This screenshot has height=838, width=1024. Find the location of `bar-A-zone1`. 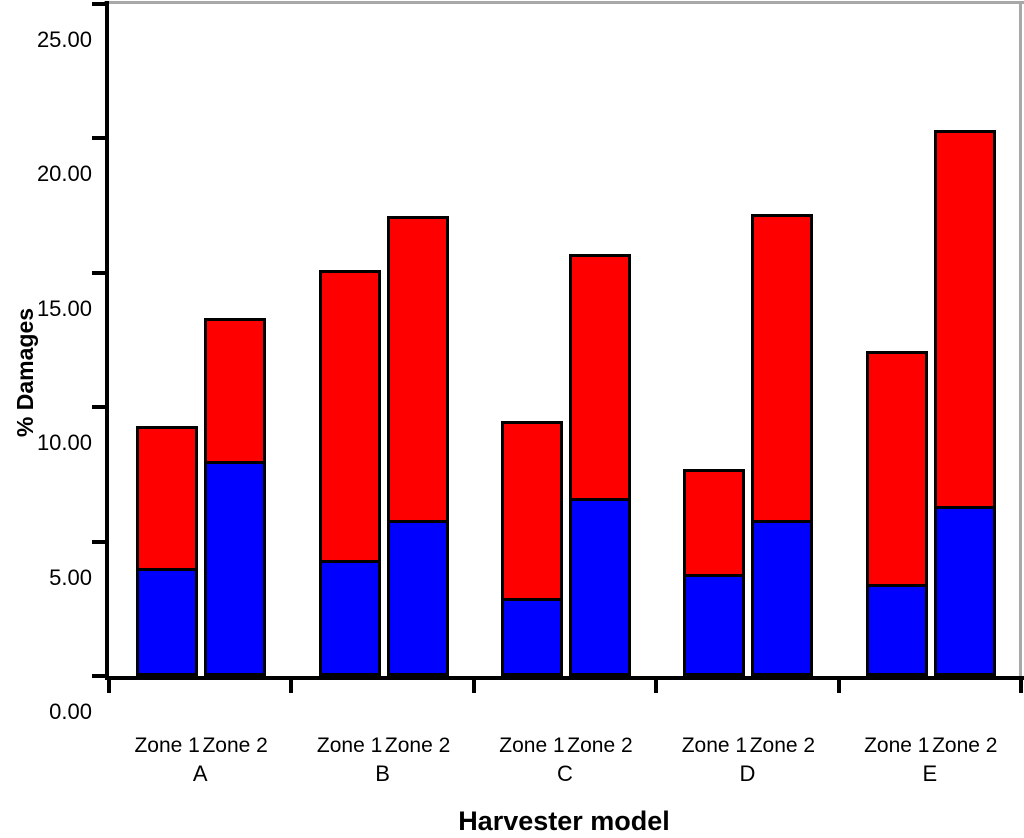

bar-A-zone1 is located at coordinates (167, 551).